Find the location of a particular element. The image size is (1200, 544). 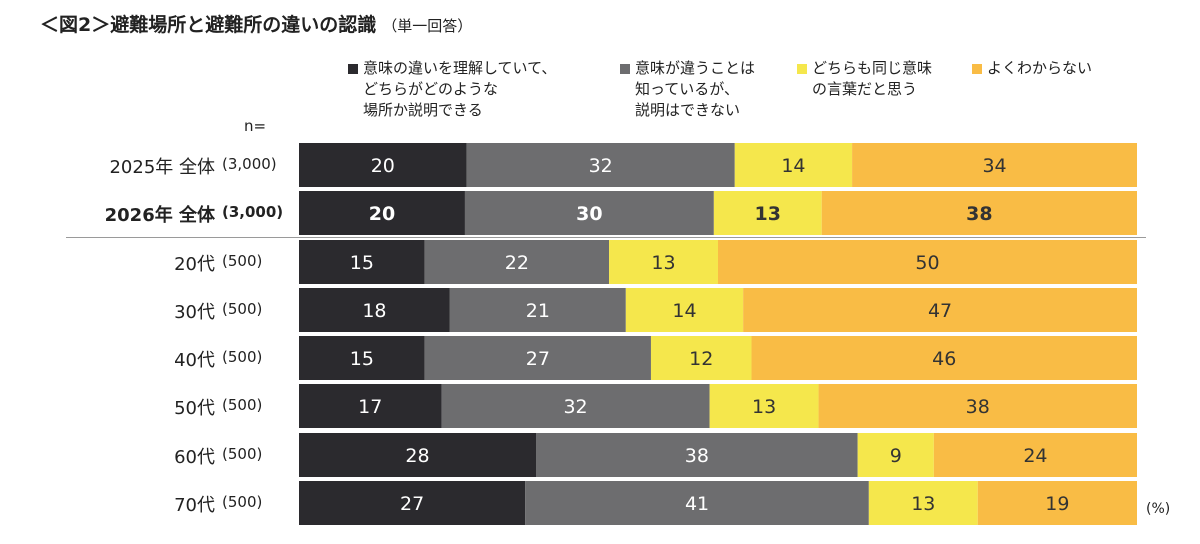

data-label-r4-s2: 21 is located at coordinates (538, 311).